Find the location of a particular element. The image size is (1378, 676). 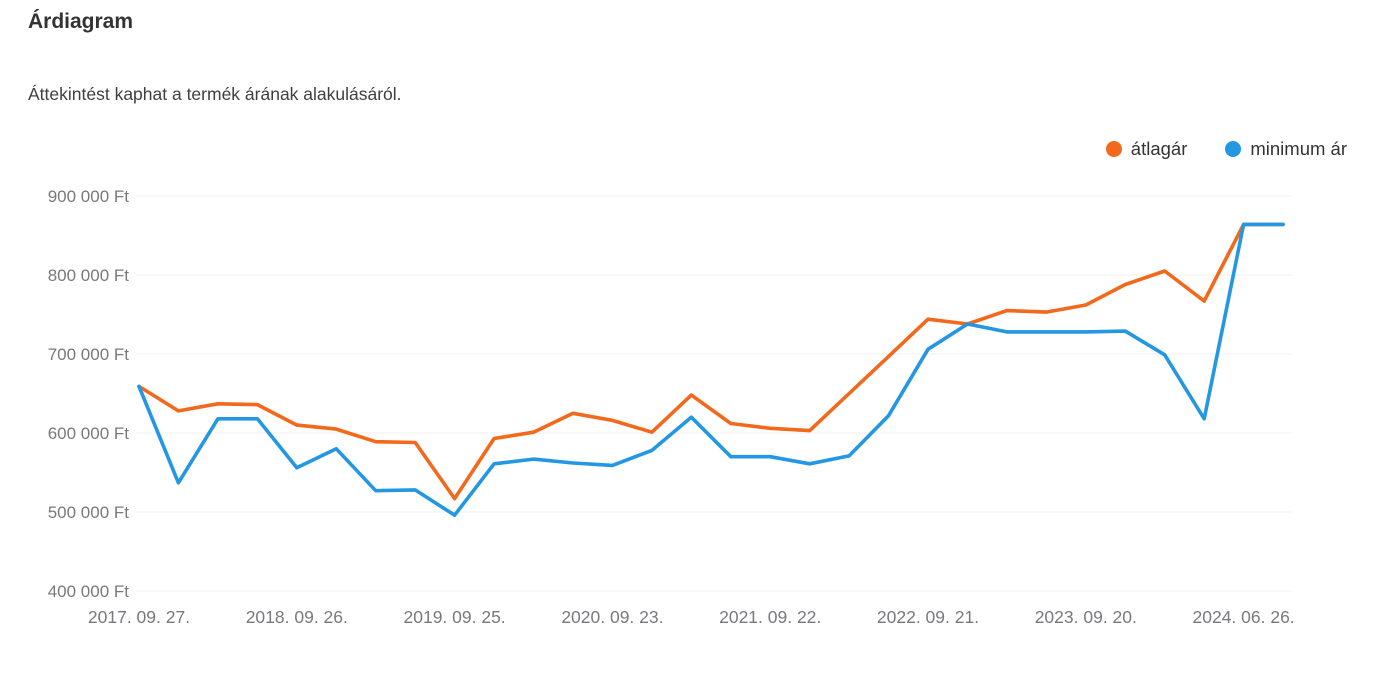

y-axis-tick-label: 500 000 Ft is located at coordinates (89, 512).